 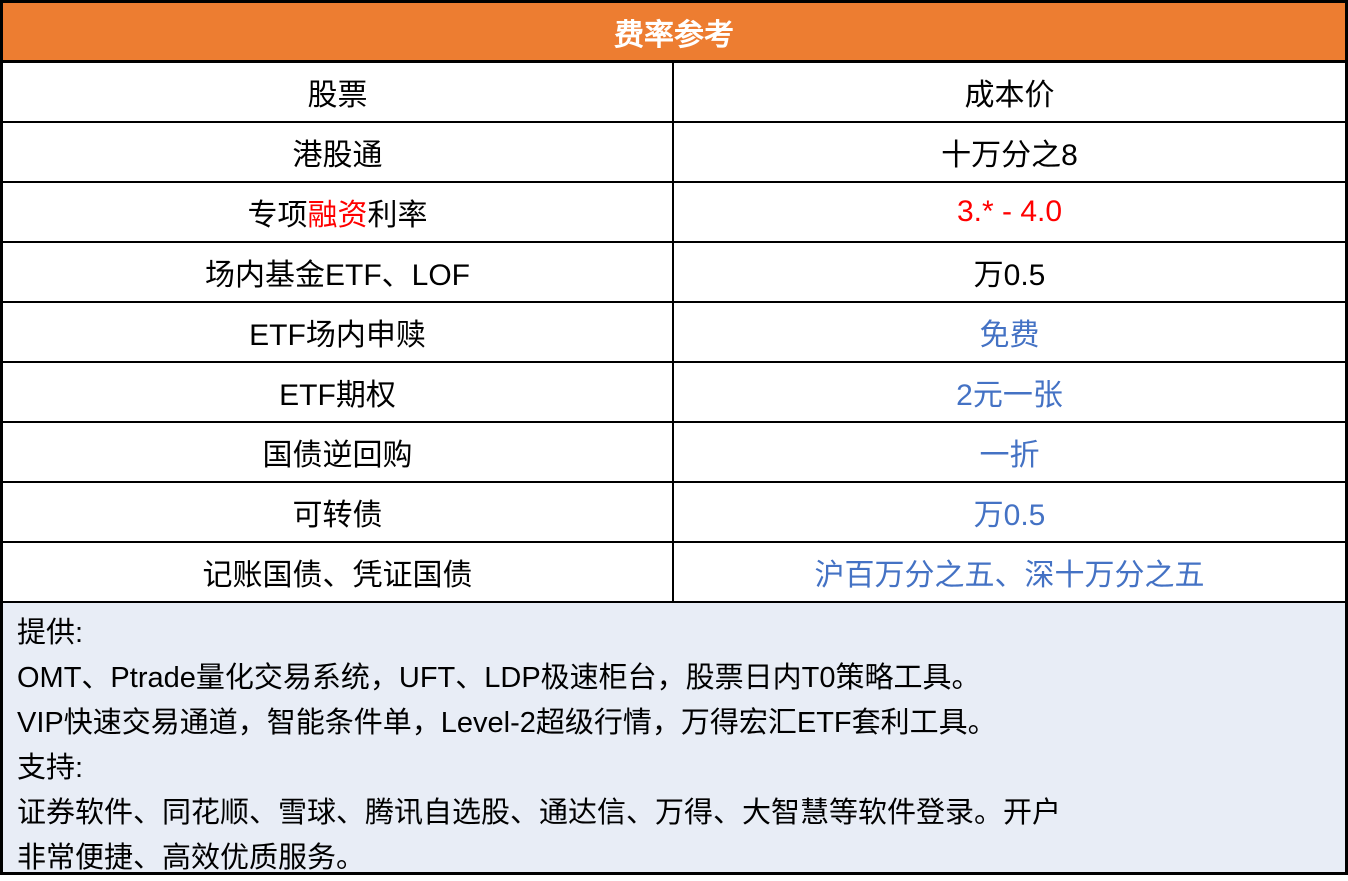 I want to click on row-name: 记账国债、凭证国债, so click(x=338, y=572).